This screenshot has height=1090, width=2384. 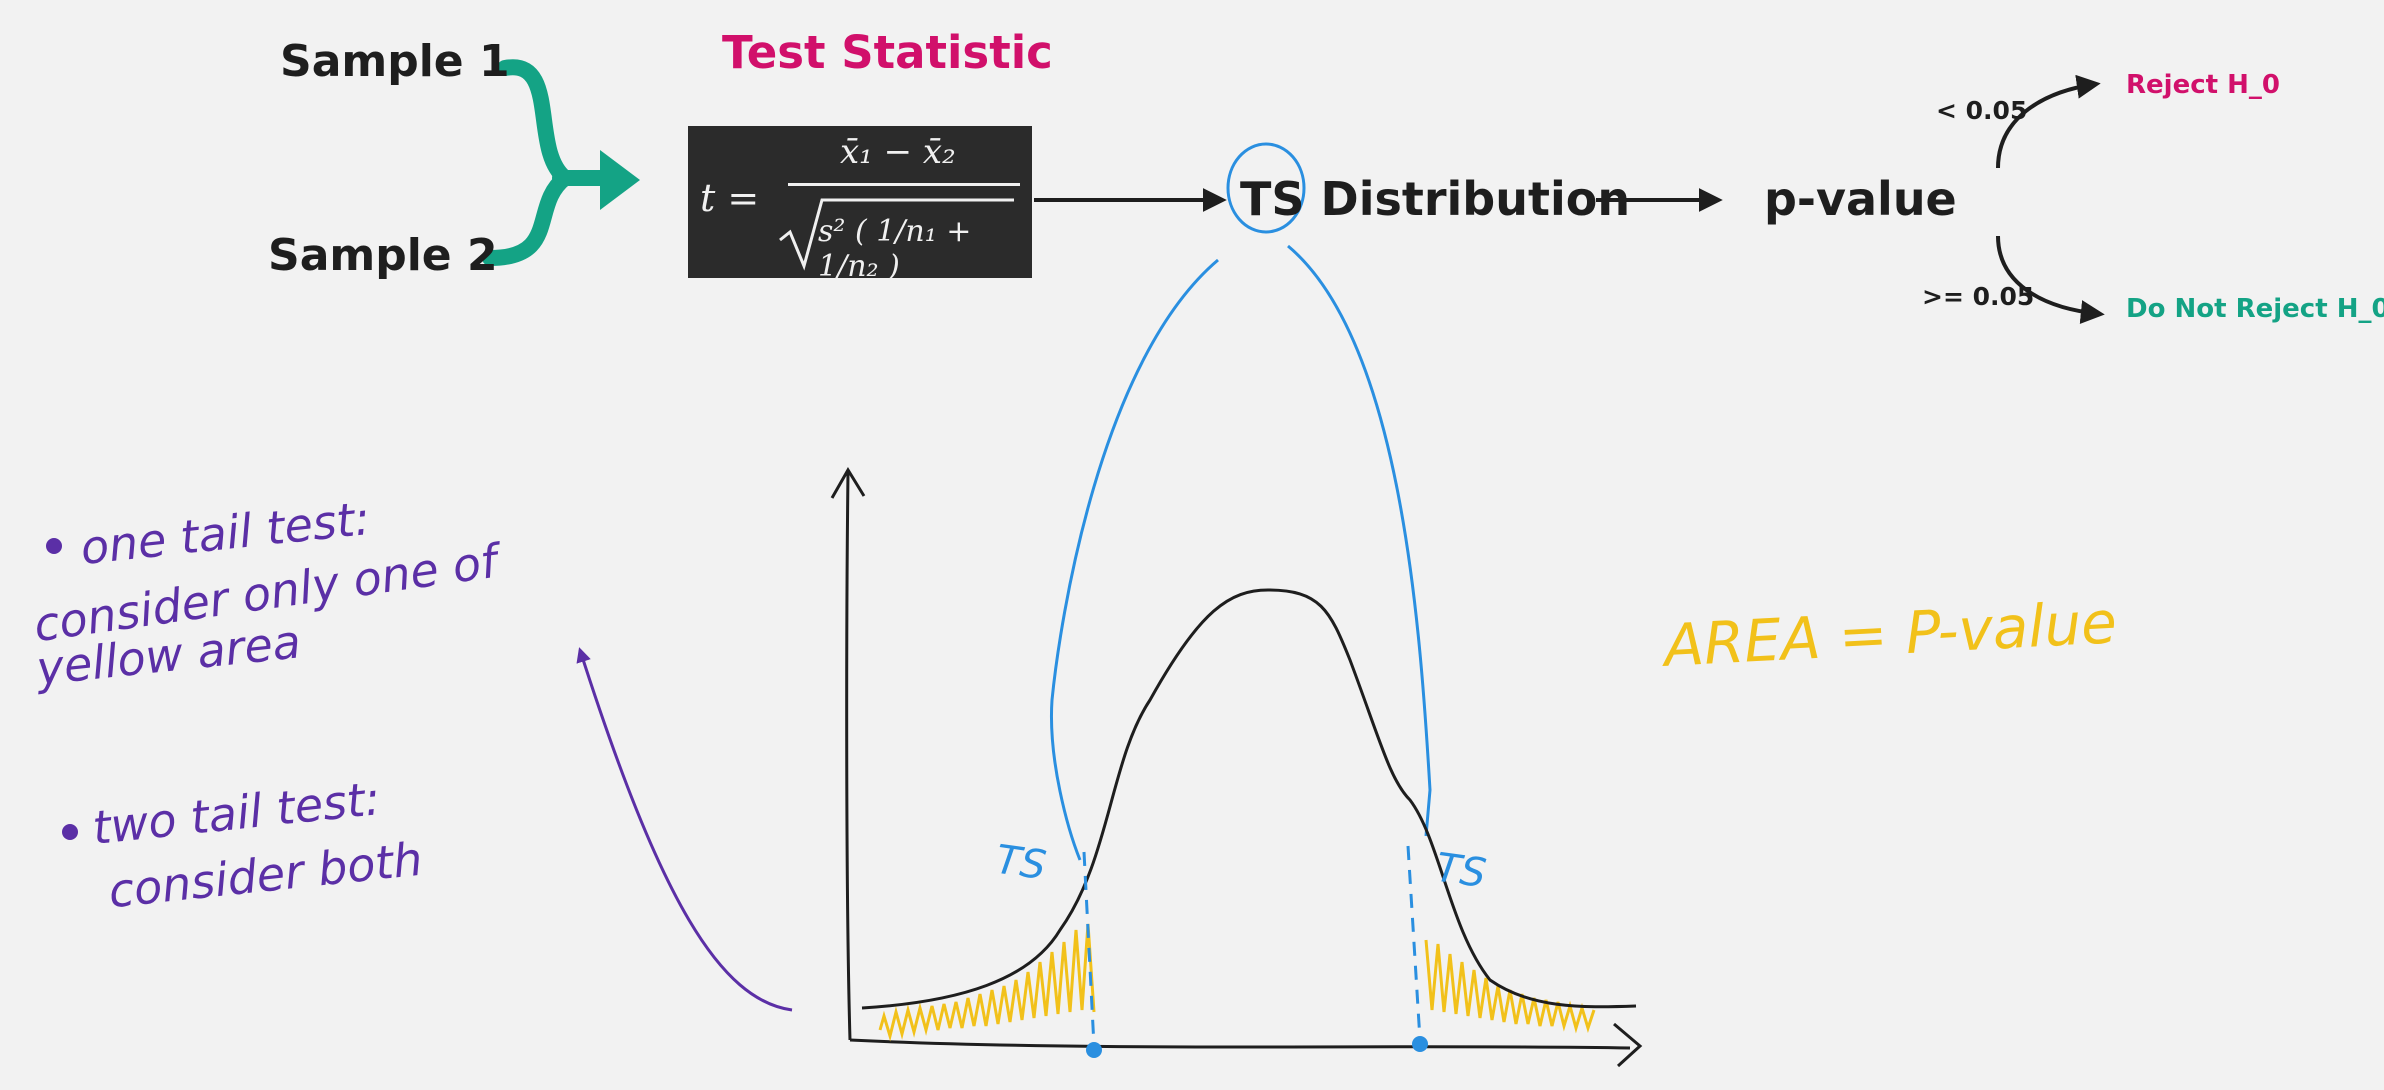 I want to click on do-not-reject-h0-label: Do Not Reject H_0, so click(x=2255, y=309).